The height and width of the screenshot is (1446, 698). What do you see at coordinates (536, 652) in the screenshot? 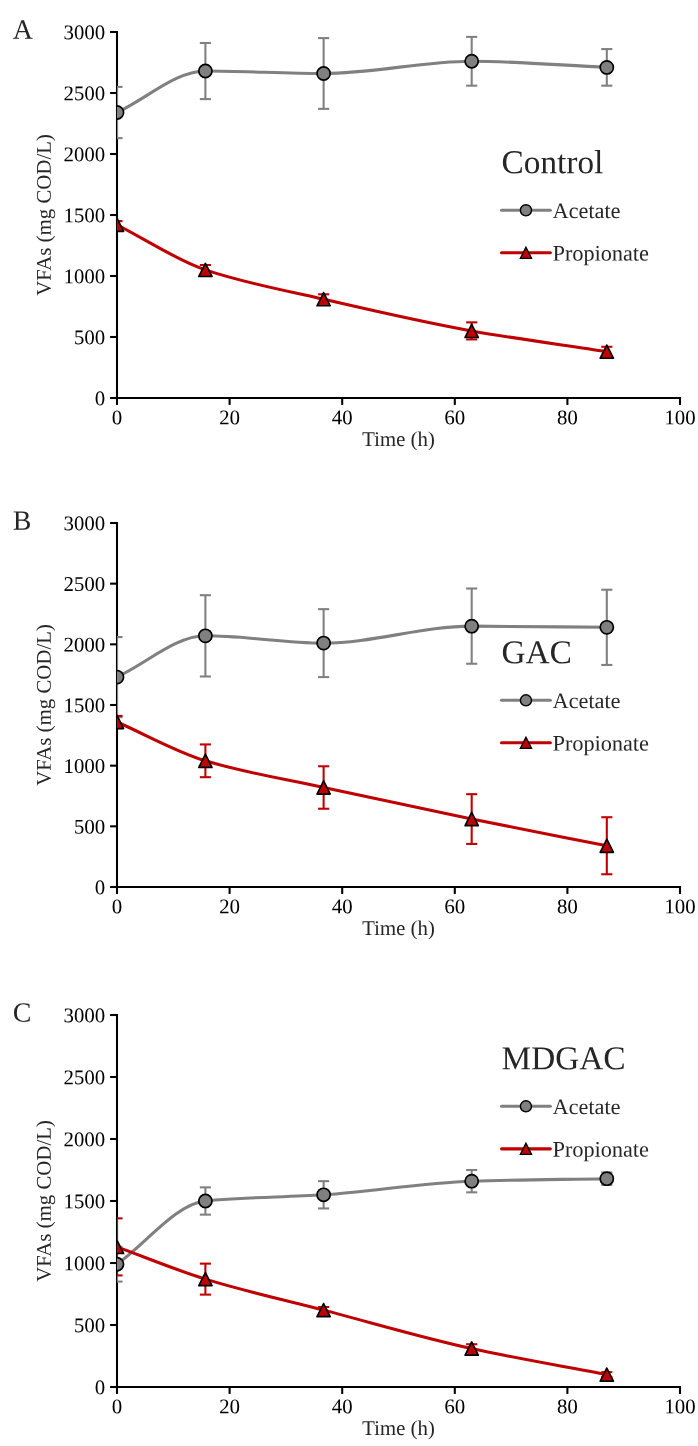
I see `legend-title: GAC` at bounding box center [536, 652].